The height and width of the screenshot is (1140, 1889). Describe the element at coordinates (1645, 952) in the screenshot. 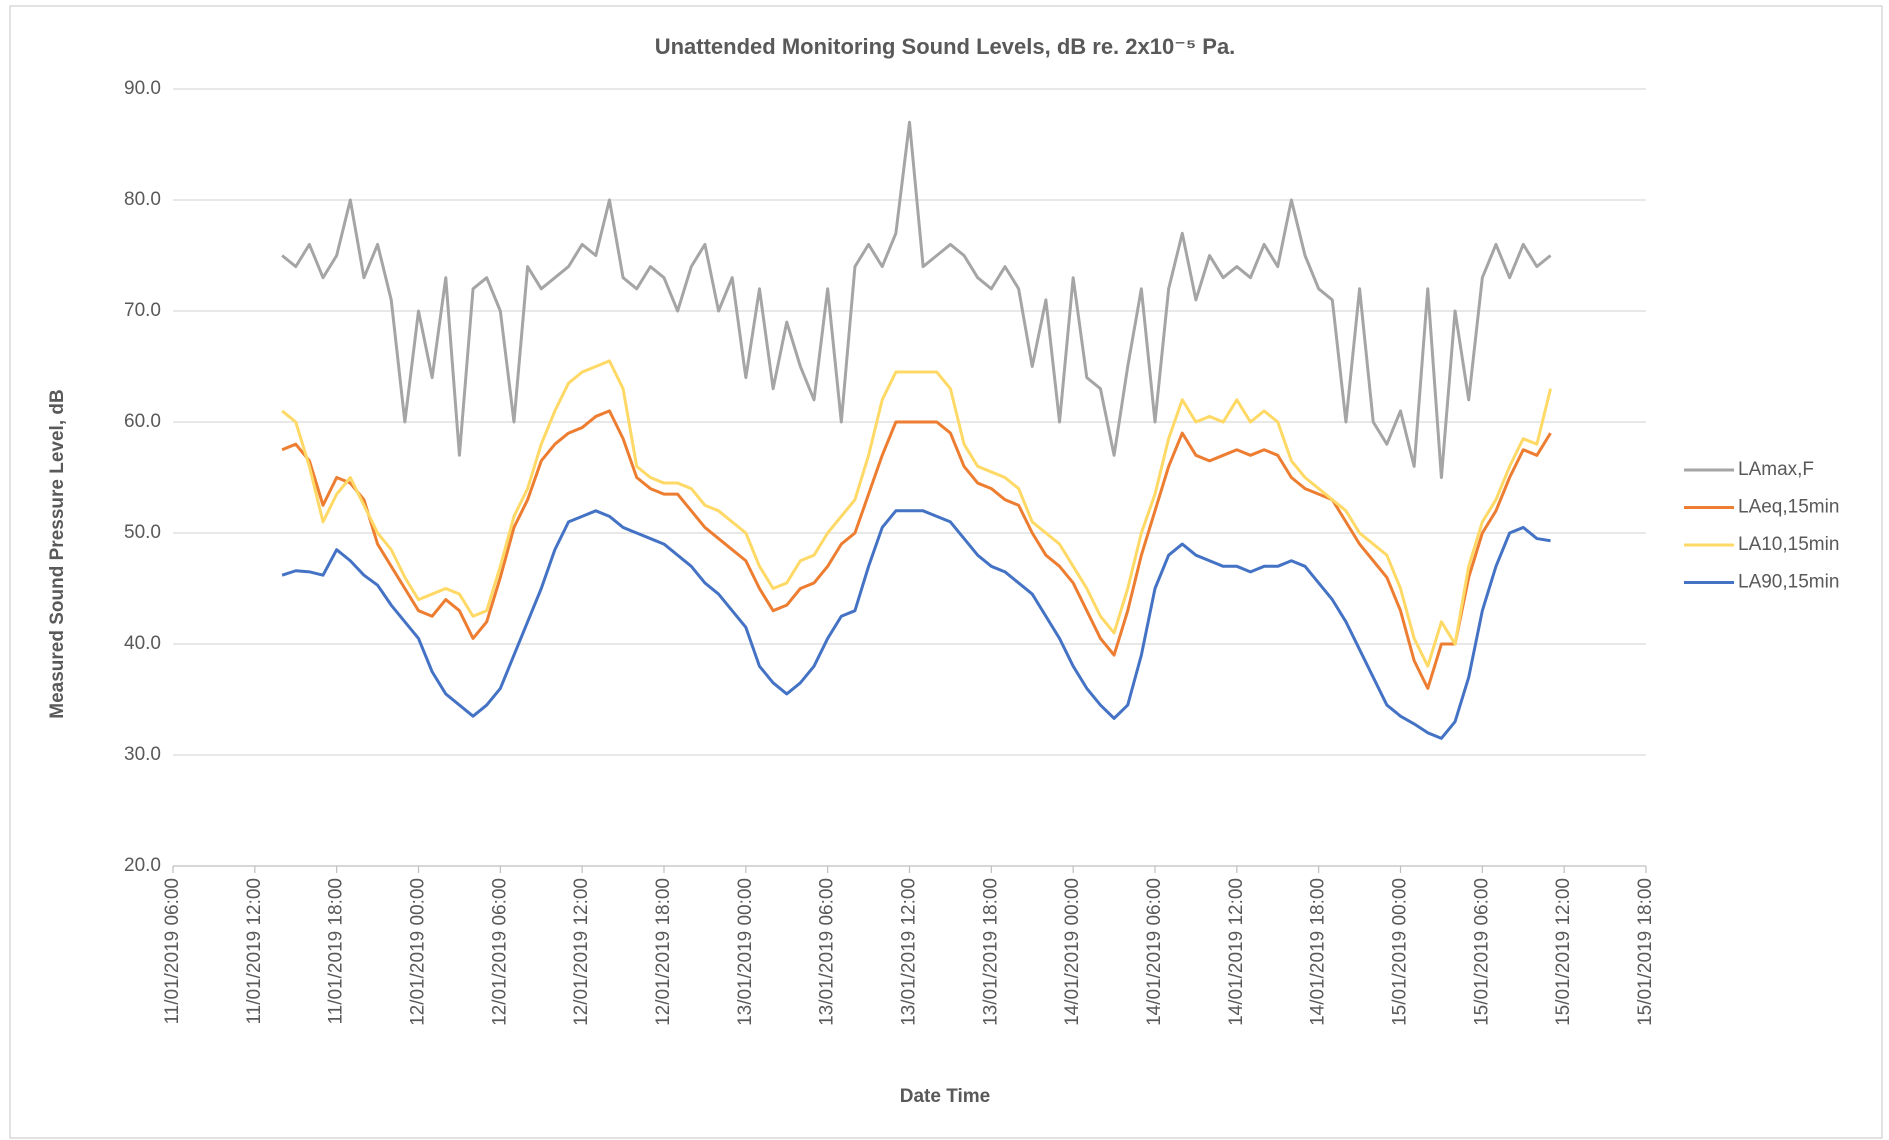

I see `x-tick-label: 15/01/2019 18:00` at that location.